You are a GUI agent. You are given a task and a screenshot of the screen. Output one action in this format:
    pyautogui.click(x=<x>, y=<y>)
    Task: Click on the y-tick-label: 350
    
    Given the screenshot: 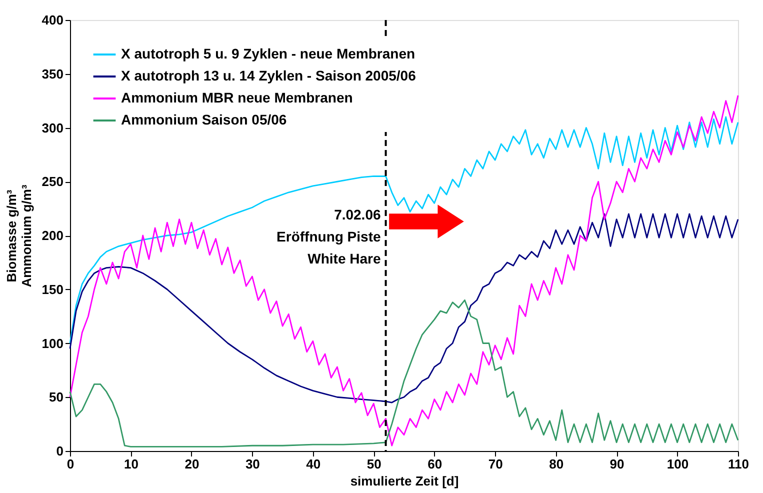 What is the action you would take?
    pyautogui.click(x=53, y=74)
    